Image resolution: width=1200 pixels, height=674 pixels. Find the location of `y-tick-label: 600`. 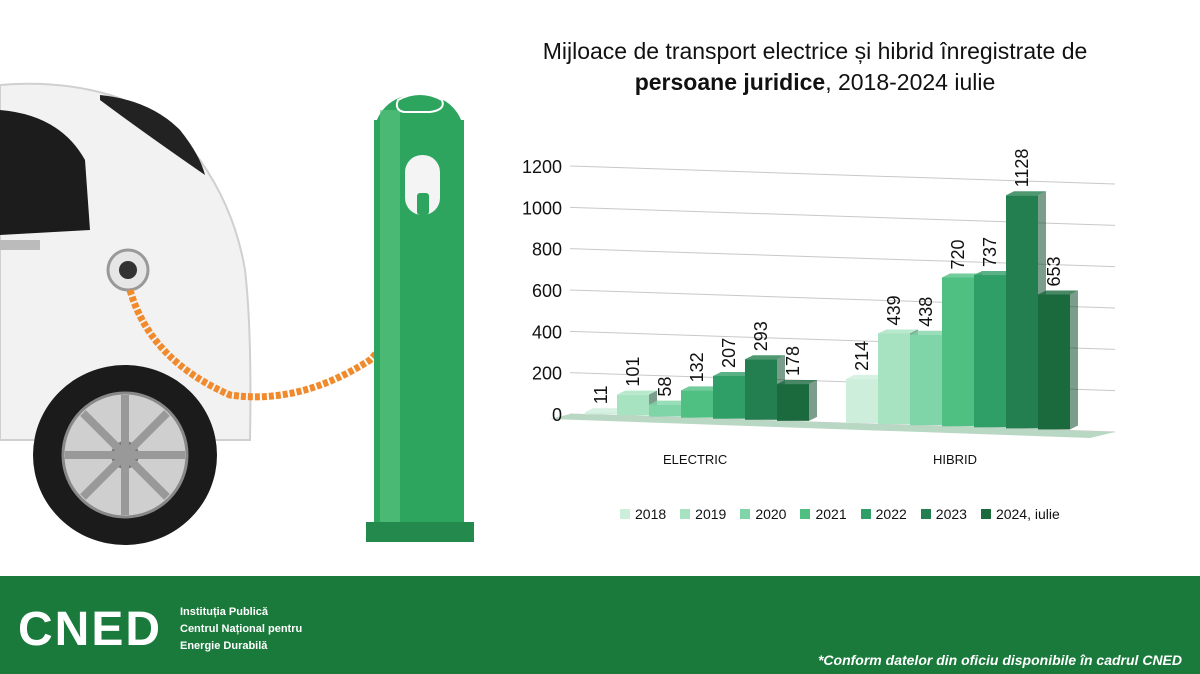

y-tick-label: 600 is located at coordinates (547, 291).